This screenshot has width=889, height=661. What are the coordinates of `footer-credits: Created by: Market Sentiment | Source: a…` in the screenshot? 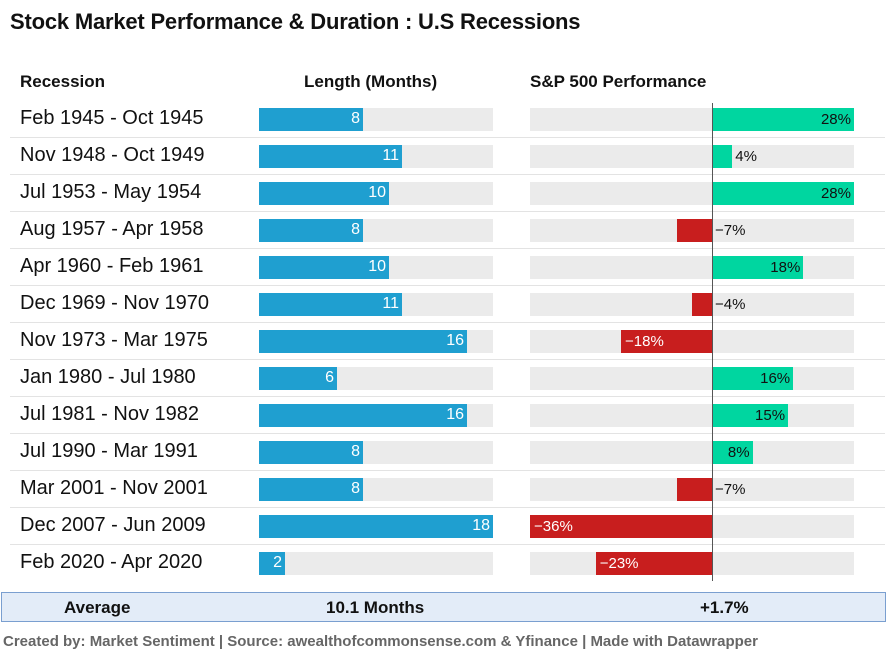 It's located at (380, 641).